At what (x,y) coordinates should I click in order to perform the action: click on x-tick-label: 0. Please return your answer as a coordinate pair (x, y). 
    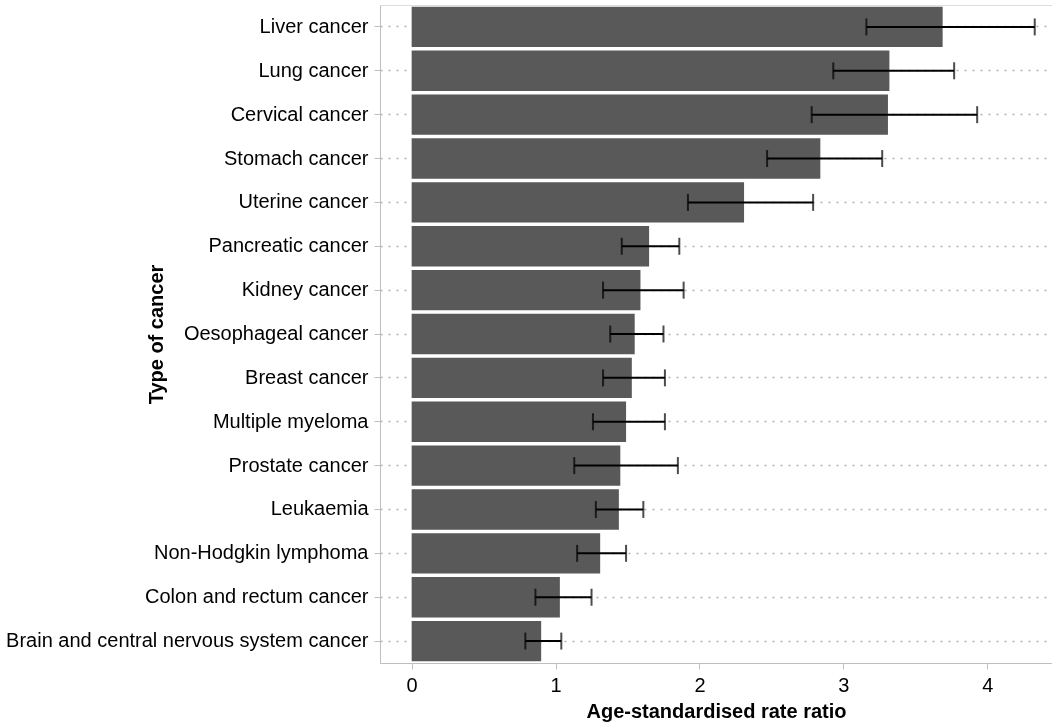
    Looking at the image, I should click on (412, 684).